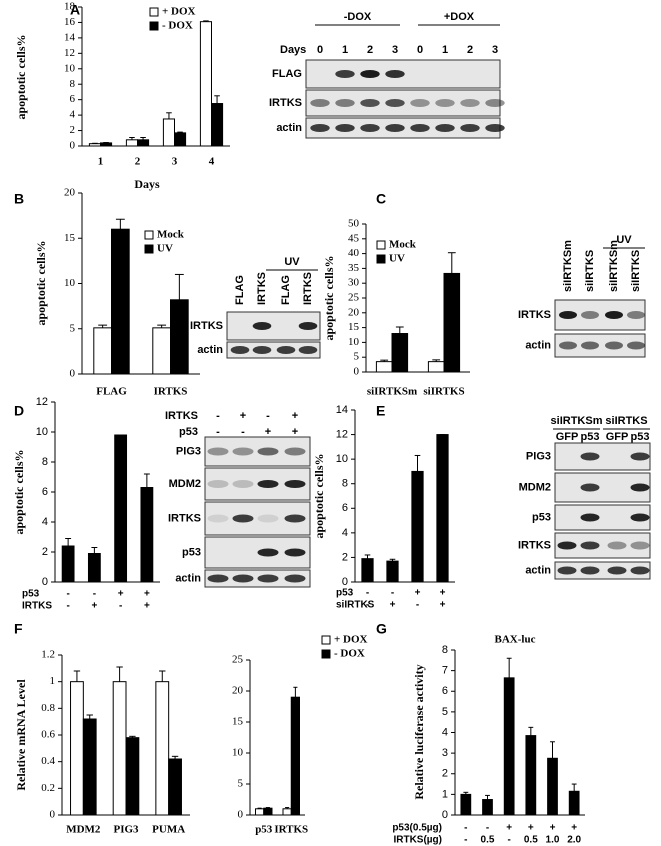 This screenshot has height=846, width=661. I want to click on panel-label: G, so click(381, 629).